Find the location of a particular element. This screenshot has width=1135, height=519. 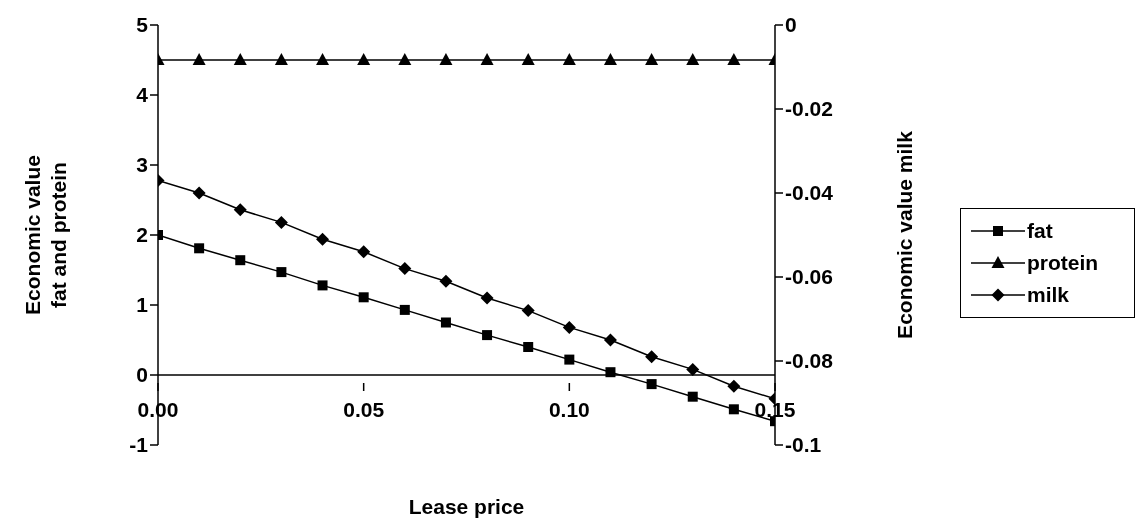

y2-tick-label: -0.1 is located at coordinates (803, 445).